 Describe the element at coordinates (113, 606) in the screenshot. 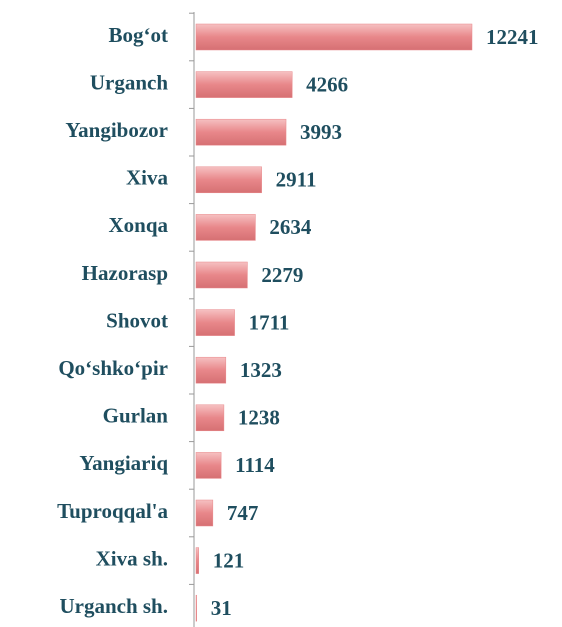

I see `category-label: Urganch sh.` at that location.